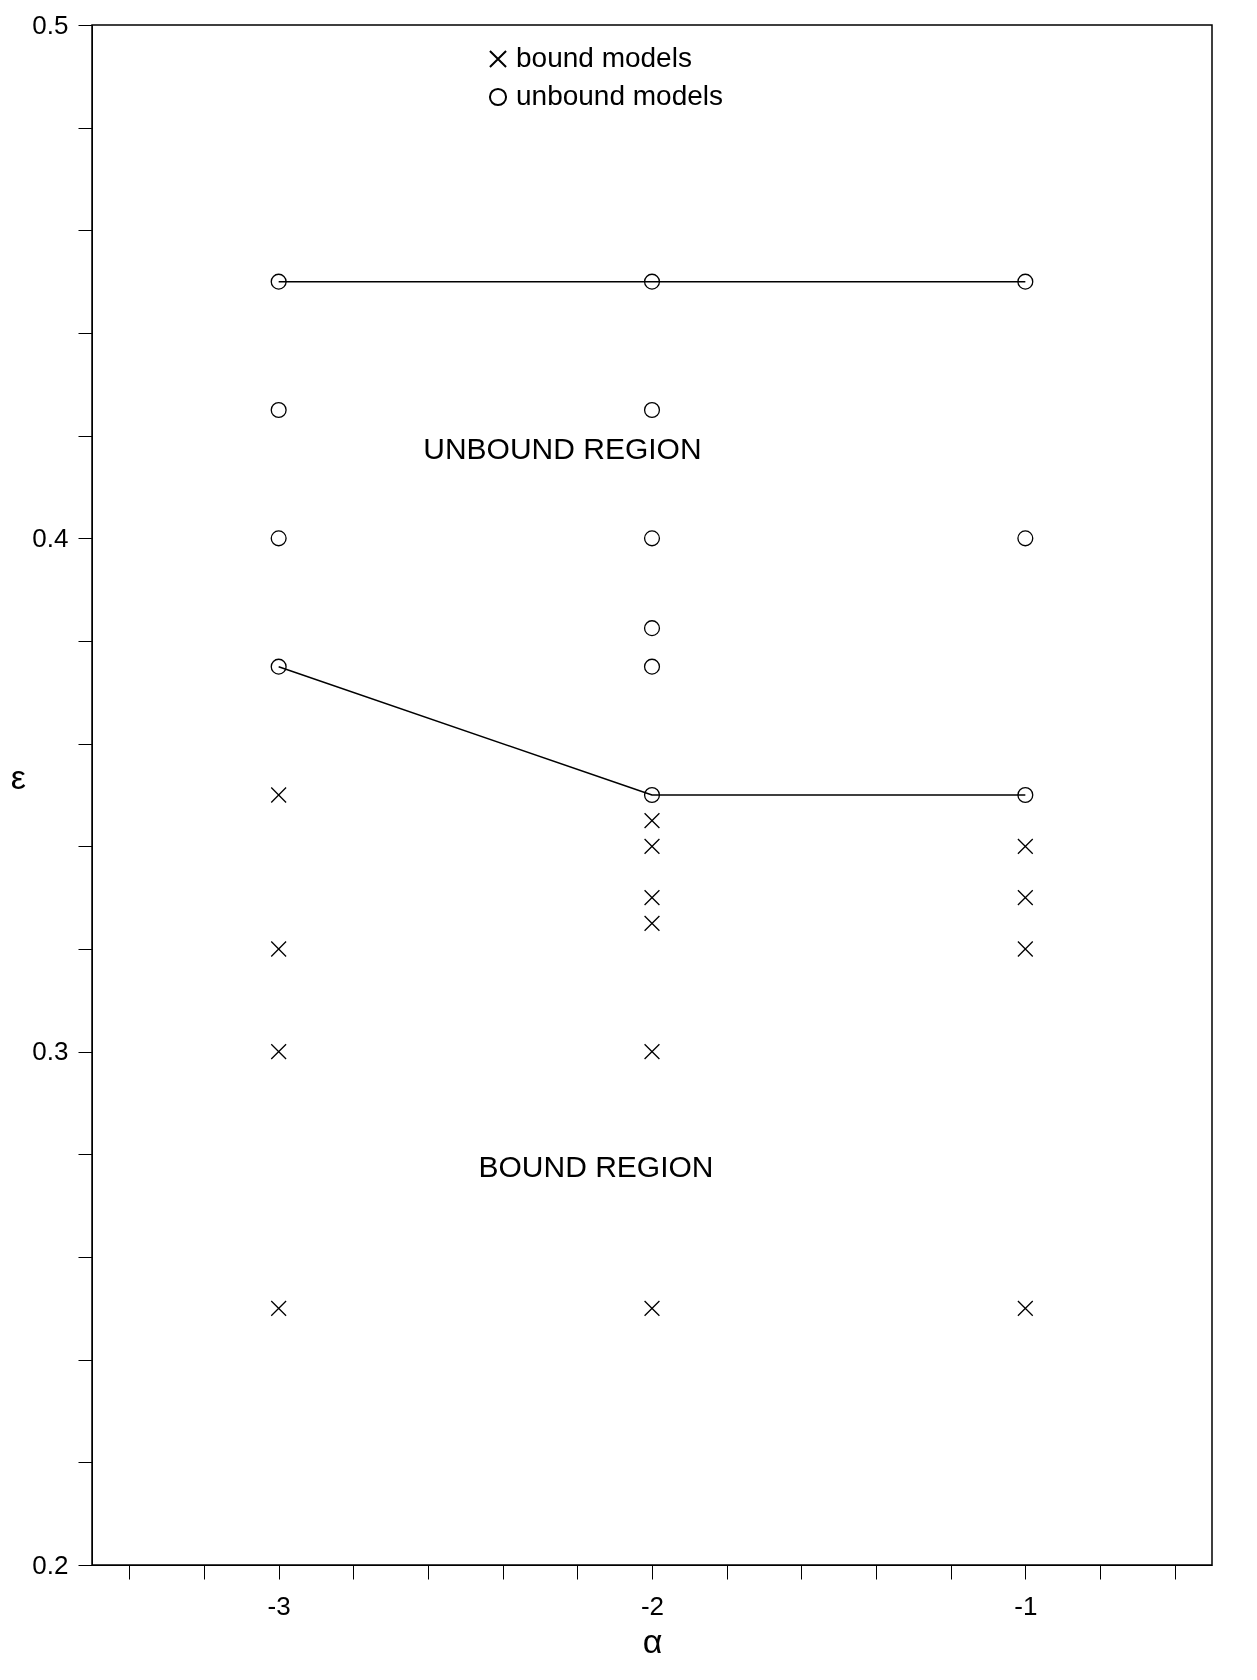 The width and height of the screenshot is (1257, 1680). Describe the element at coordinates (18, 776) in the screenshot. I see `y-axis-title: ε` at that location.